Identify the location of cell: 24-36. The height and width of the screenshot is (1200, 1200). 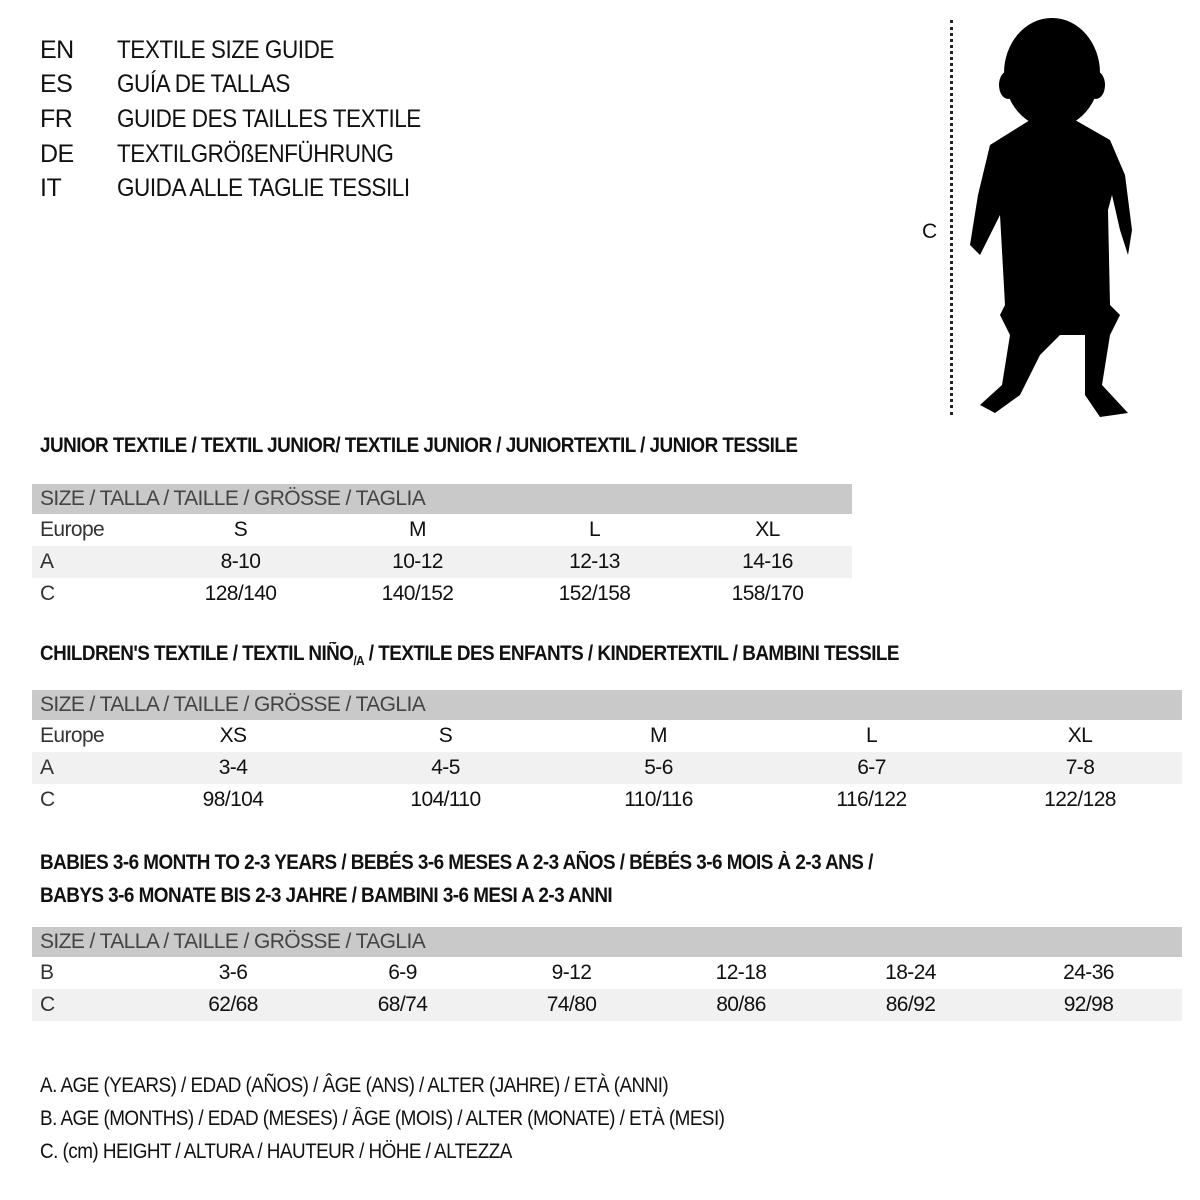
(1088, 972).